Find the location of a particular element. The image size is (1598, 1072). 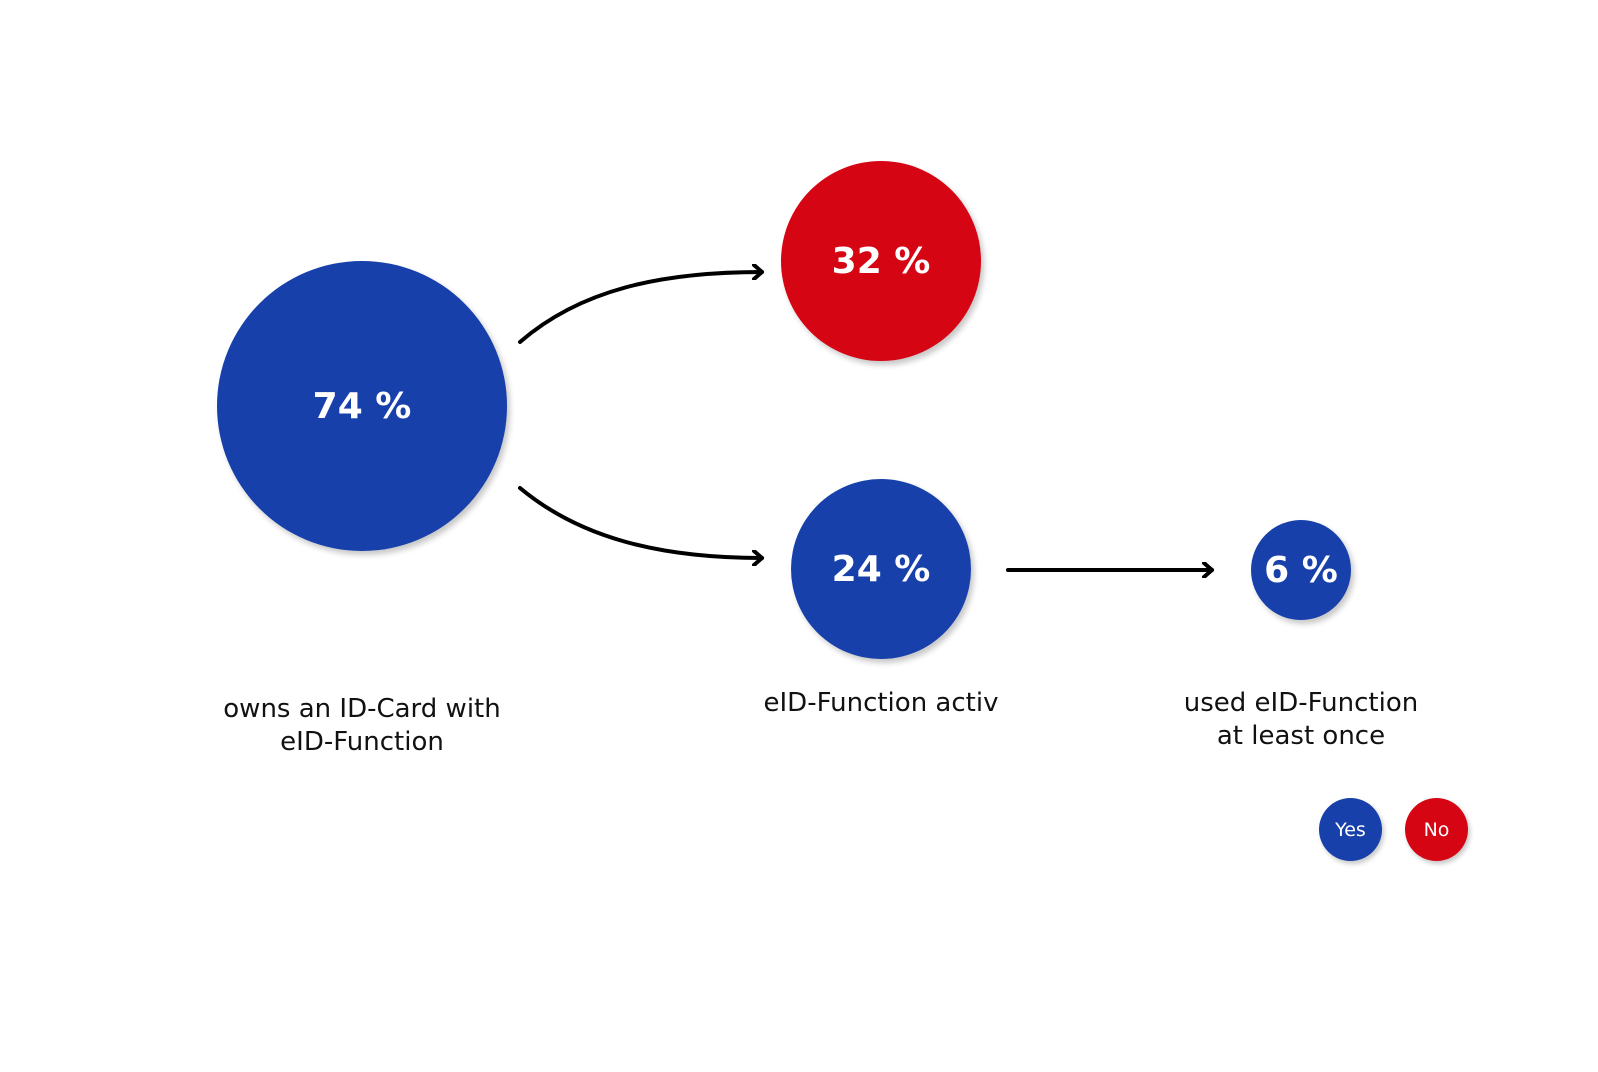

legend-yes-label: Yes is located at coordinates (1350, 829).